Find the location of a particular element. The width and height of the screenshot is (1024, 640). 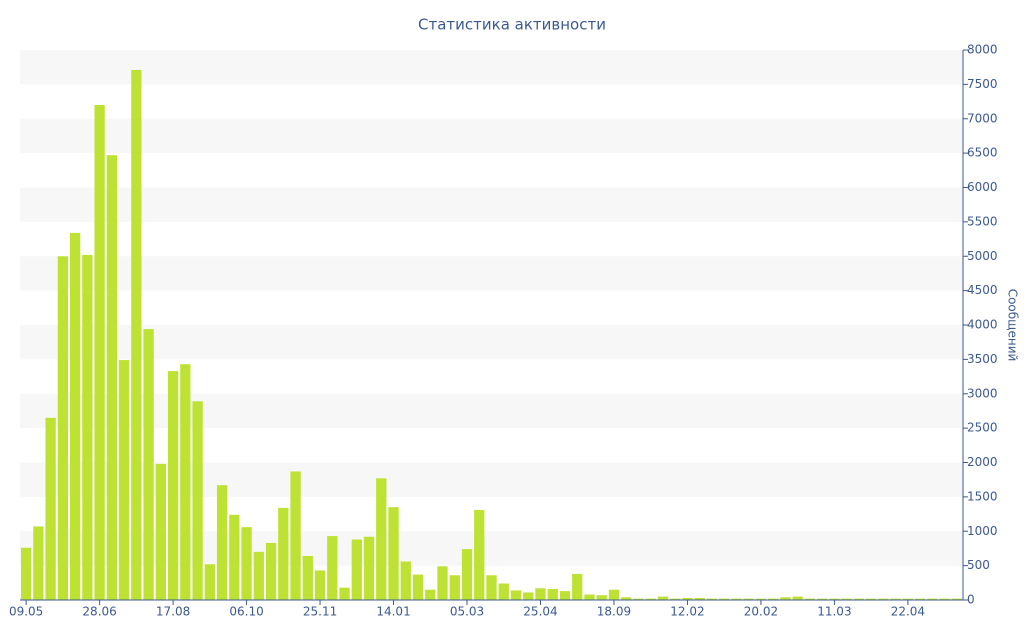

y-tick-label: 1500 is located at coordinates (982, 496).